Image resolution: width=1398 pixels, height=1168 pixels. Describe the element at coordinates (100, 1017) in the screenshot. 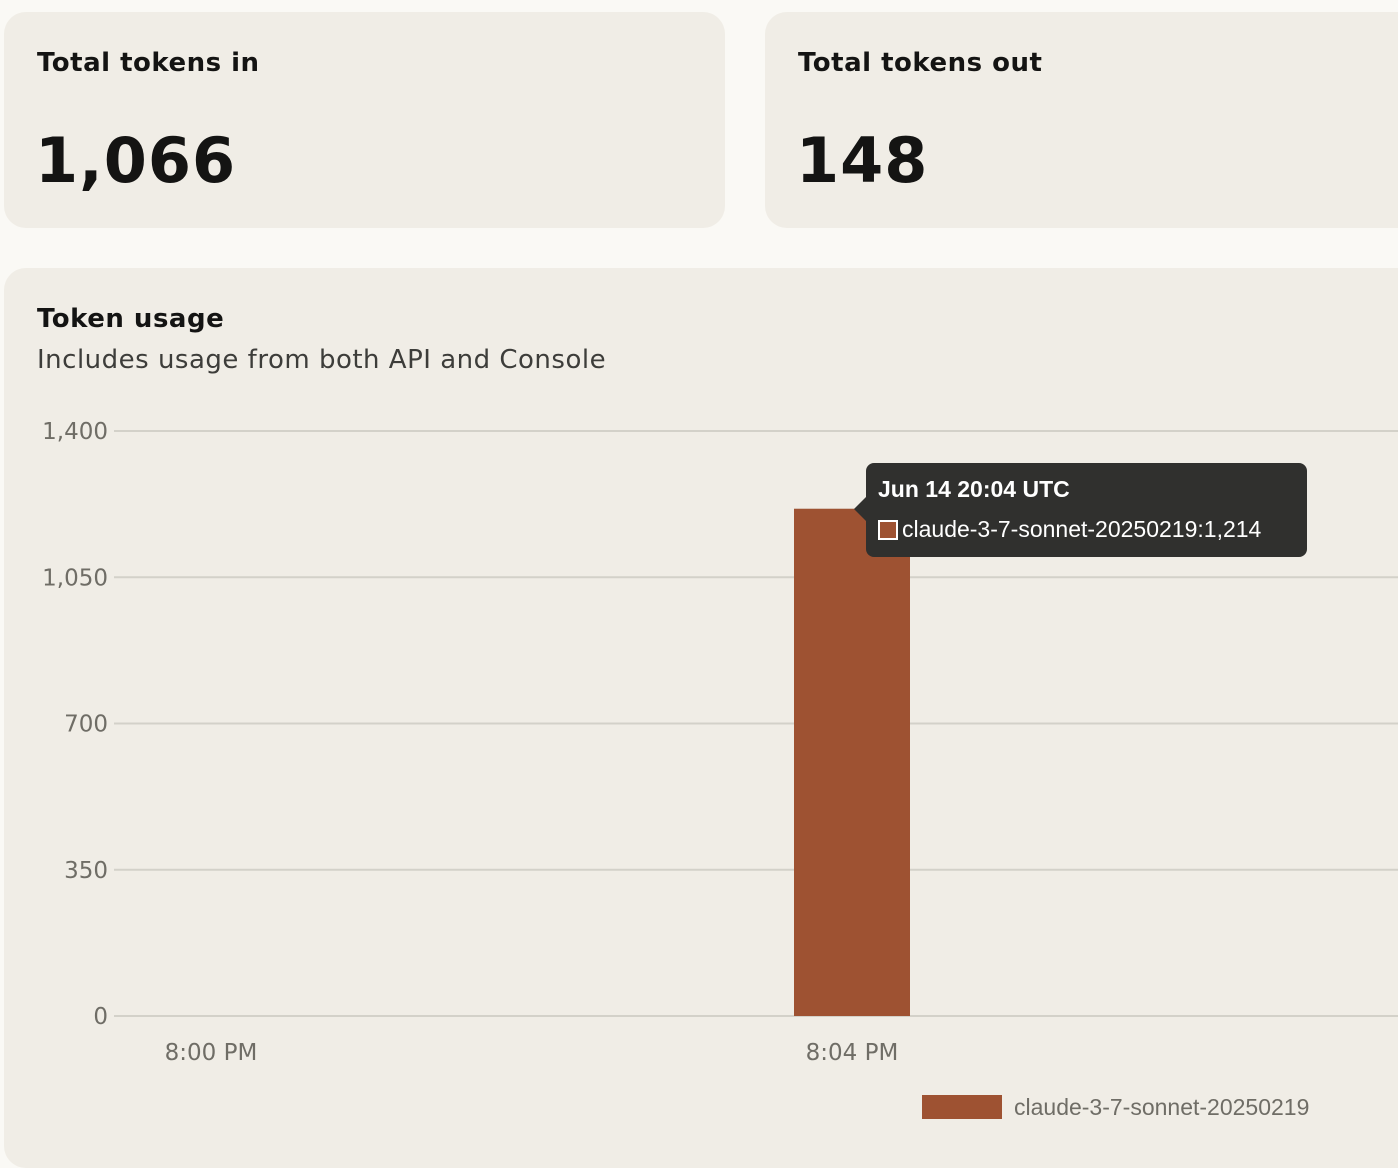

I see `y-tick-label-0: 0` at that location.